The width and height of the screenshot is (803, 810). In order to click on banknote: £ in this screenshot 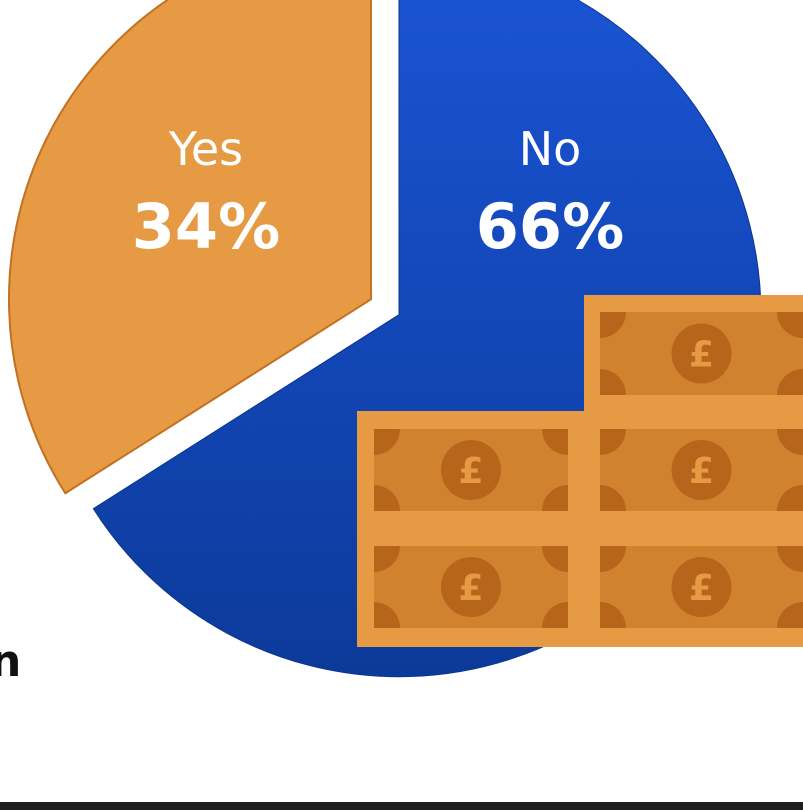, I will do `click(688, 574)`.